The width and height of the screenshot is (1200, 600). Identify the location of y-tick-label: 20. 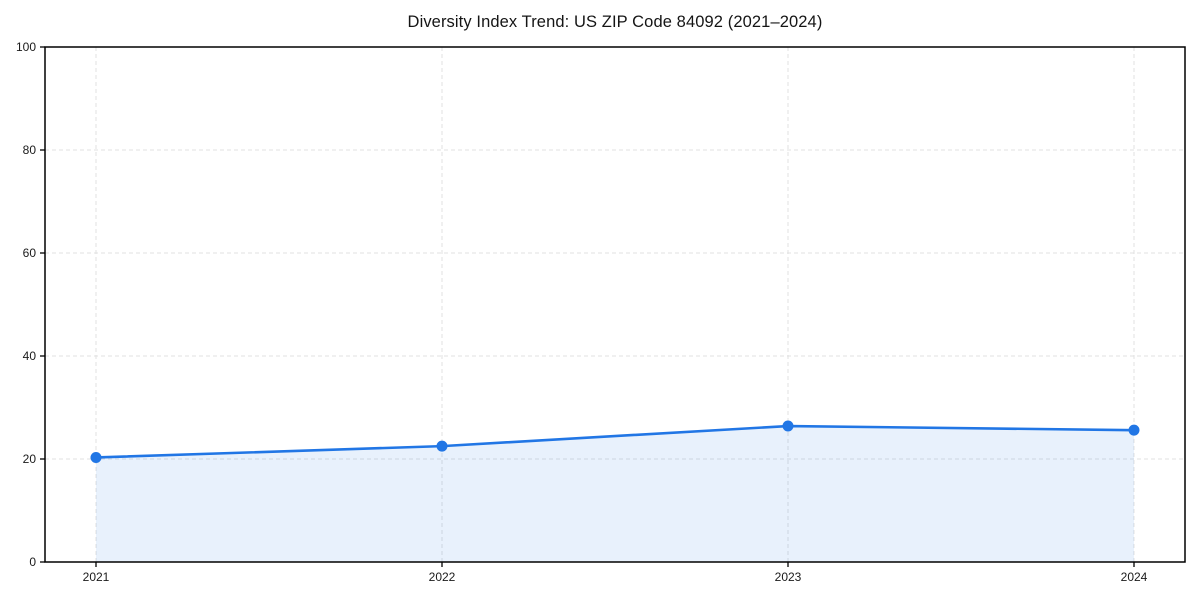
(30, 459).